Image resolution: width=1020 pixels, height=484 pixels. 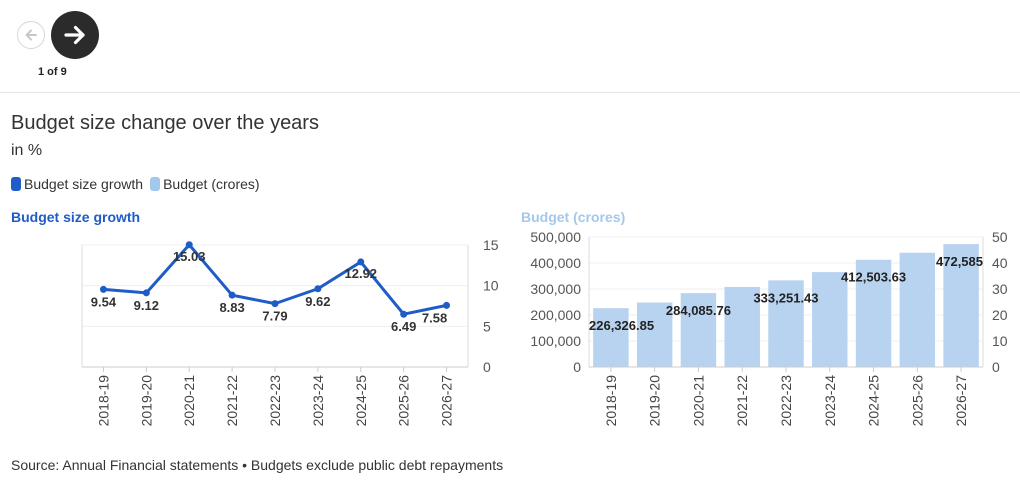 What do you see at coordinates (830, 401) in the screenshot?
I see `budget-x-tick-label: 2023-24` at bounding box center [830, 401].